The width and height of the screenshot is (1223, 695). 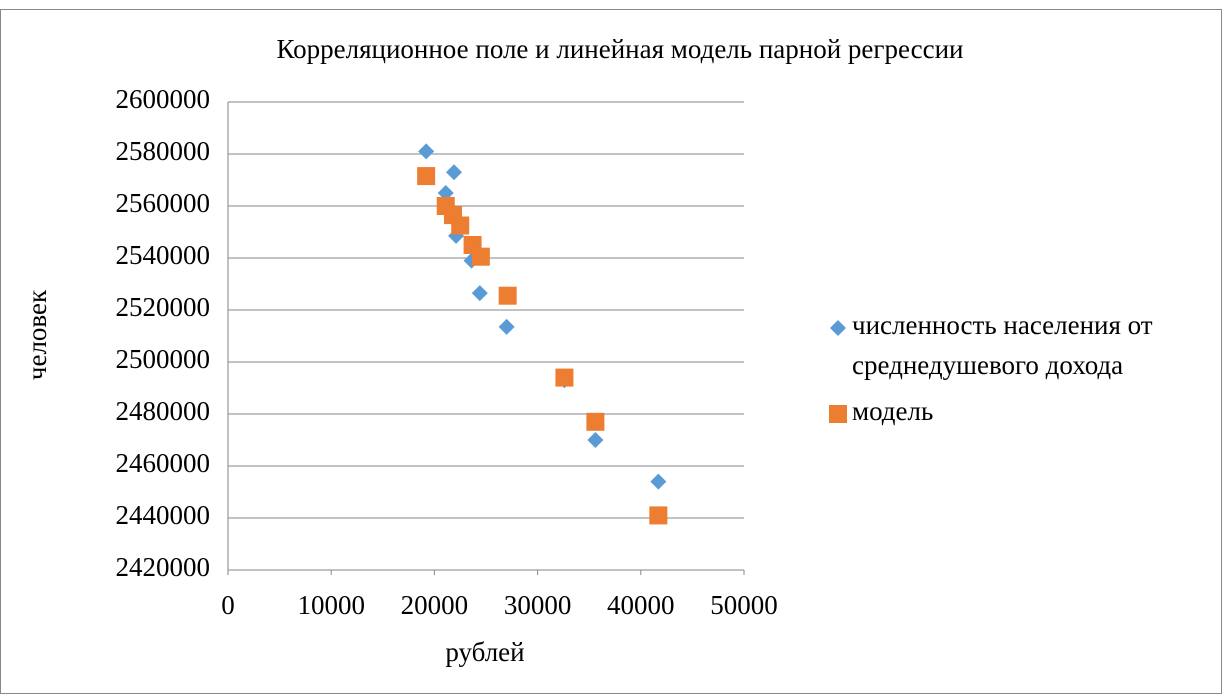 What do you see at coordinates (163, 203) in the screenshot?
I see `y-tick-label: 2560000` at bounding box center [163, 203].